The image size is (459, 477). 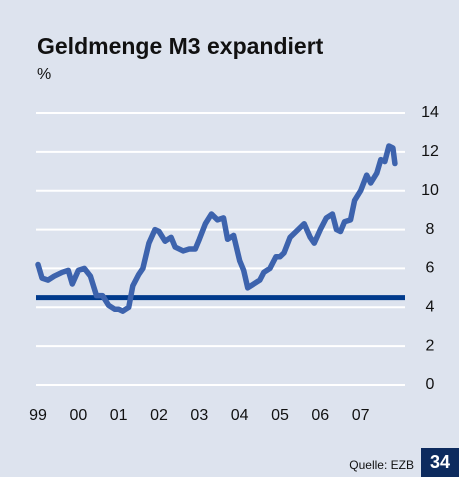 I want to click on y-tick-label: 10, so click(x=430, y=190).